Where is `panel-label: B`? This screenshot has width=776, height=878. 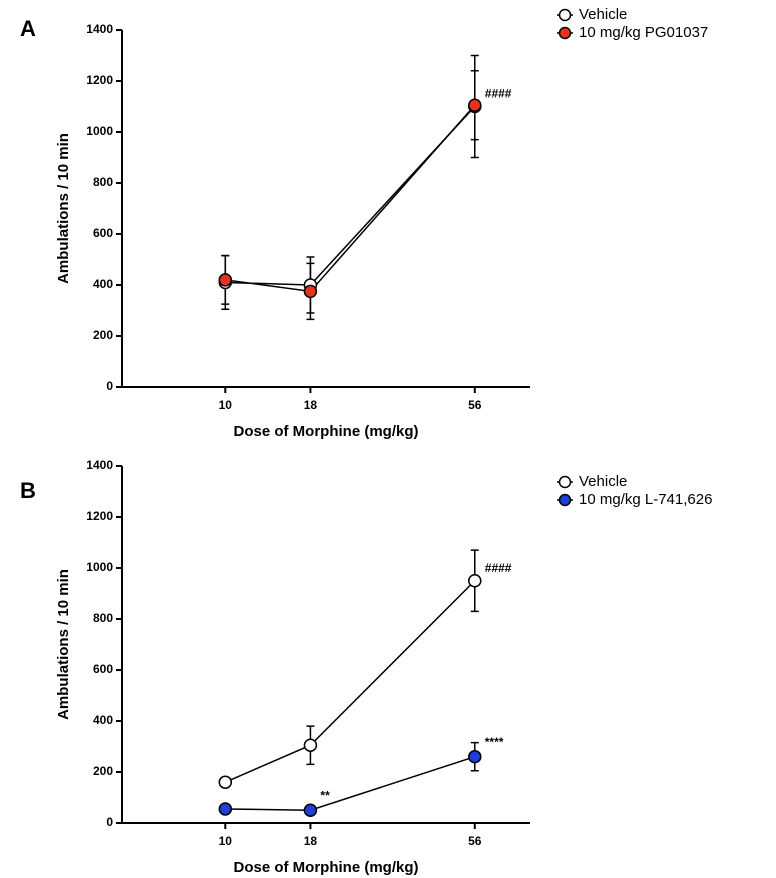
panel-label: B is located at coordinates (28, 490).